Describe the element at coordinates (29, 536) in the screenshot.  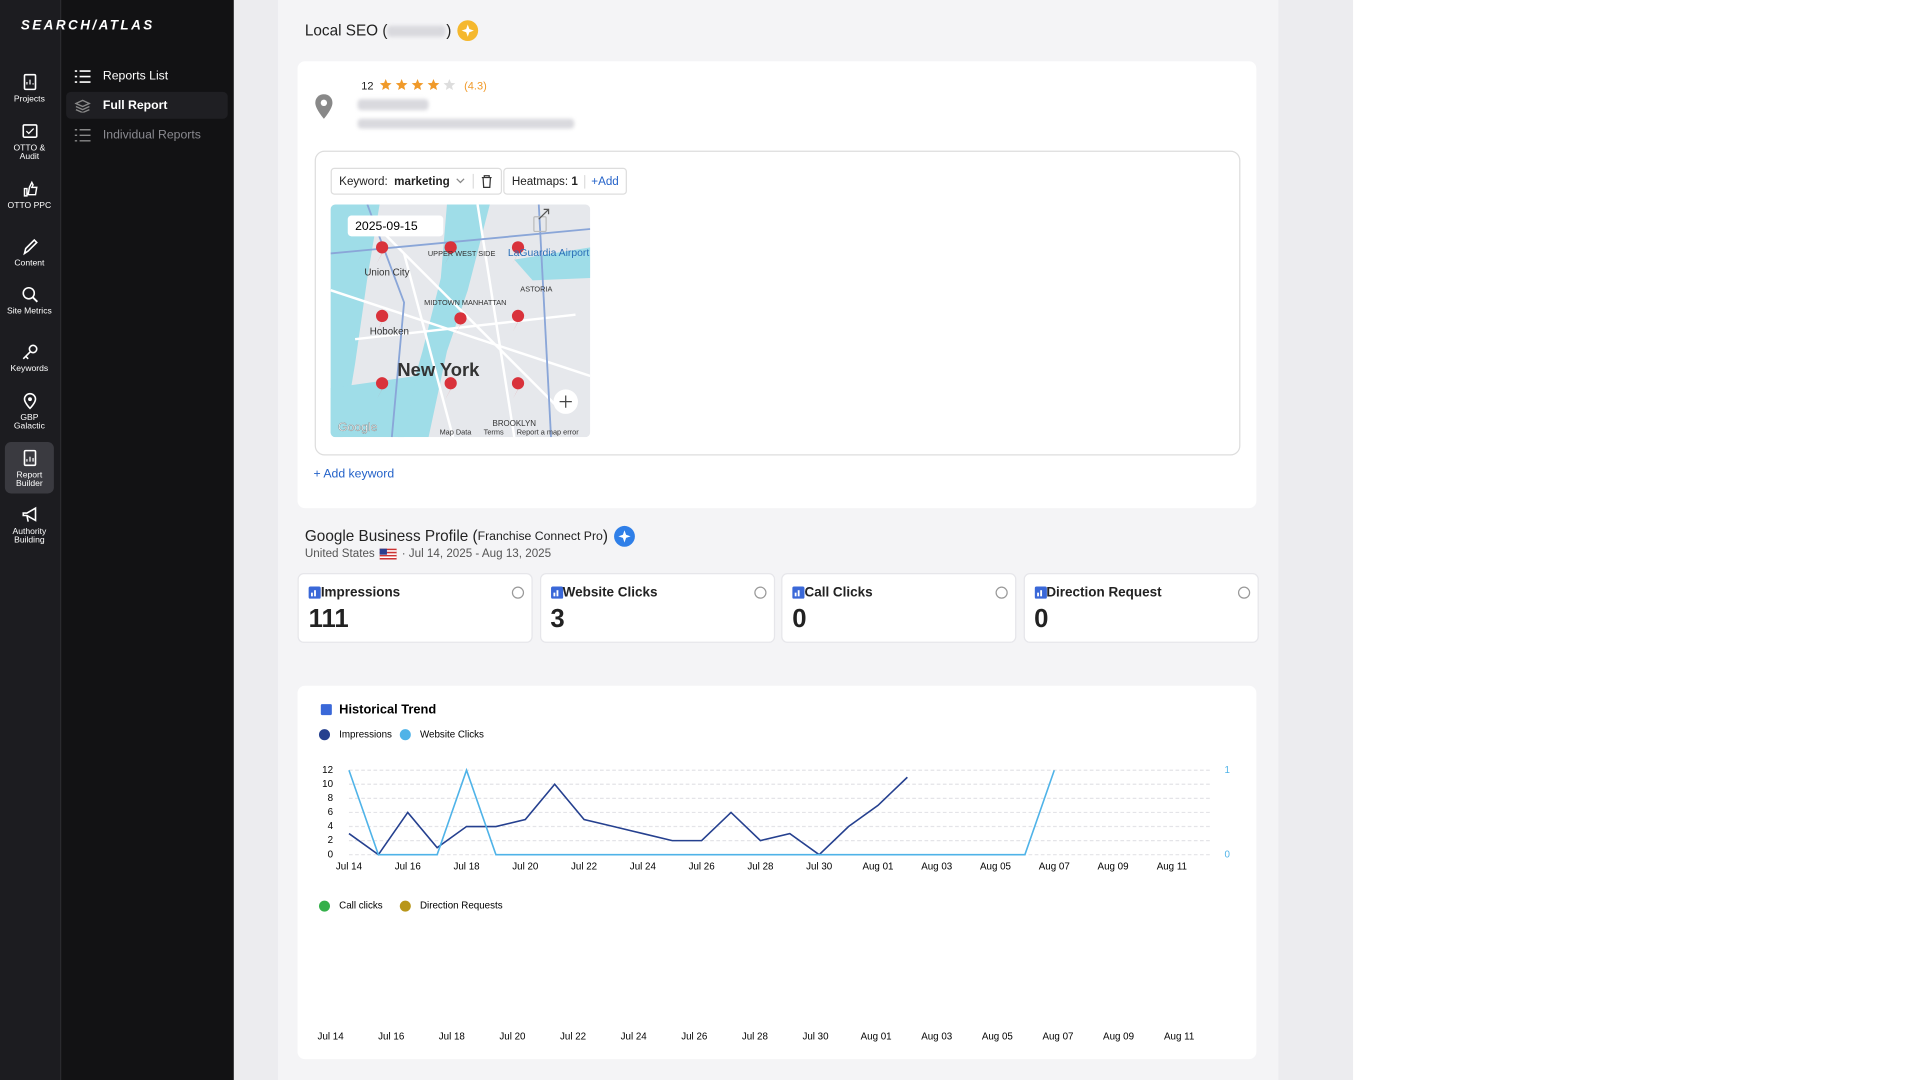
I see `nav-label: Authority Building` at that location.